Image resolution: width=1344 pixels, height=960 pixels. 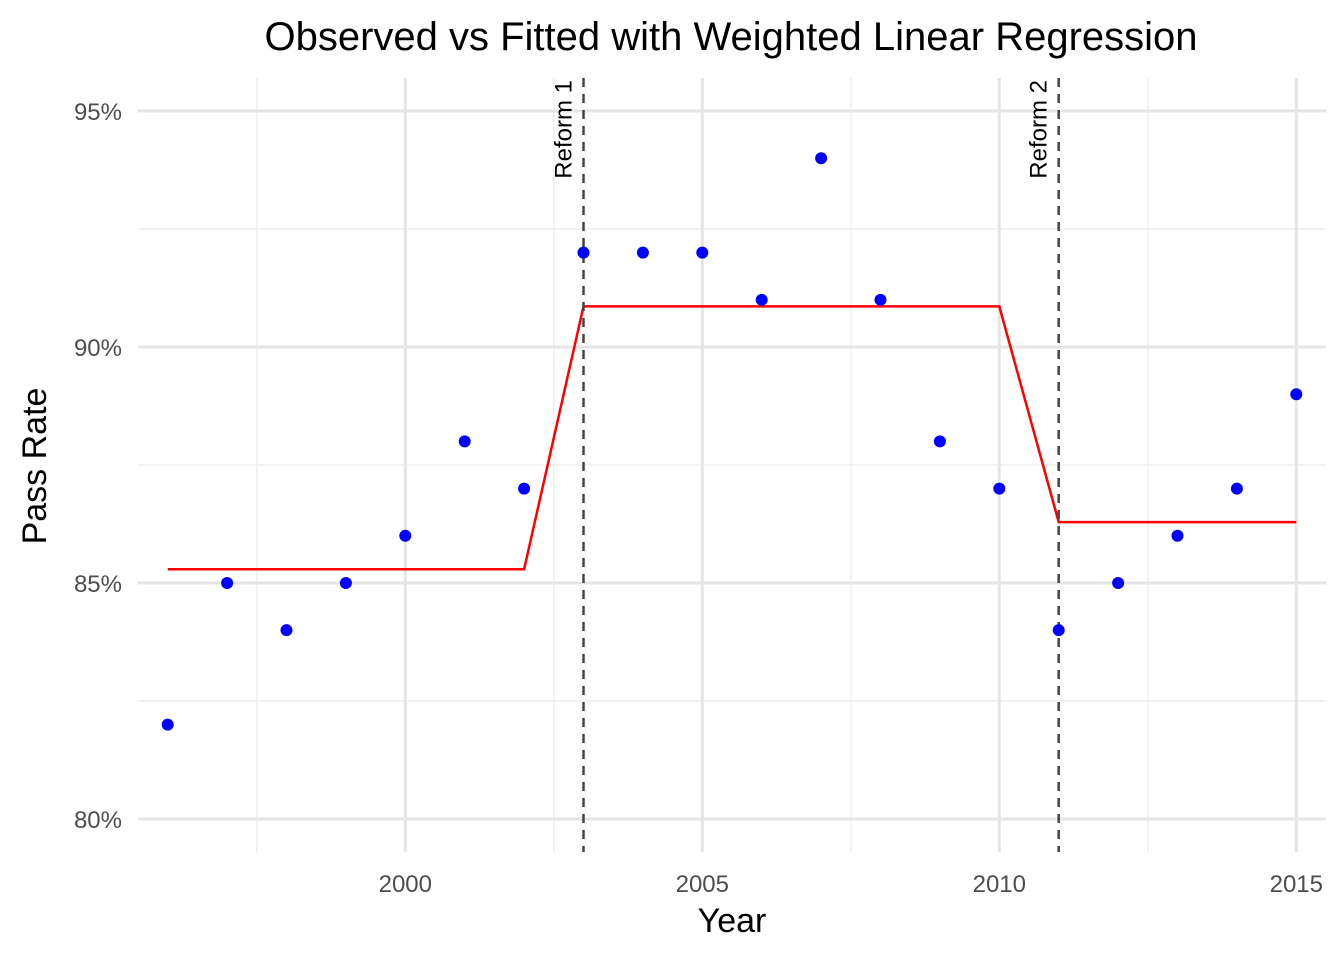 What do you see at coordinates (732, 921) in the screenshot?
I see `x-axis-title: Year` at bounding box center [732, 921].